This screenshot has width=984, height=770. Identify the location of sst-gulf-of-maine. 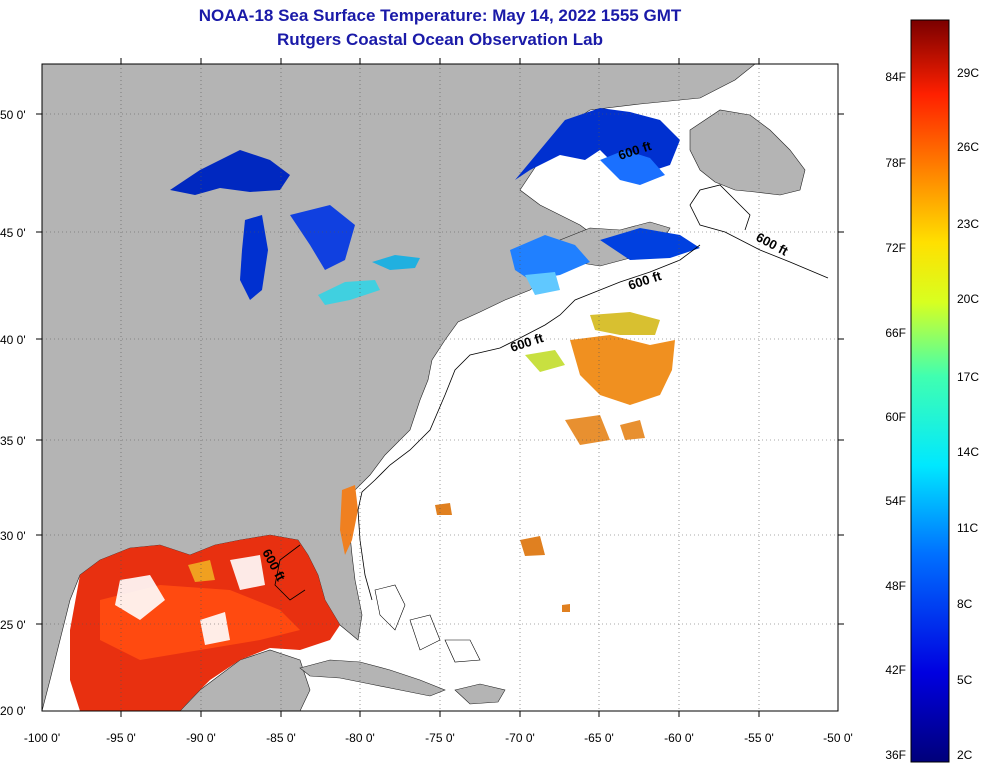
(550, 257).